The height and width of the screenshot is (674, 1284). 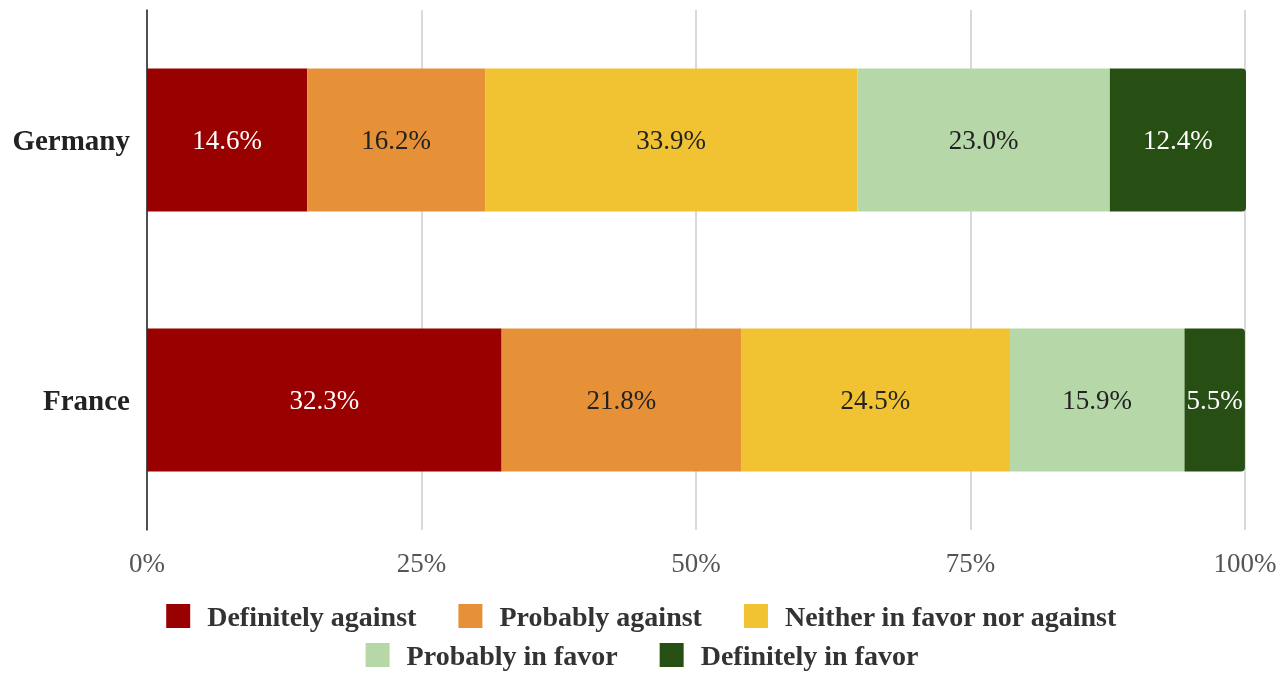 I want to click on data-label: 14.6%, so click(x=227, y=140).